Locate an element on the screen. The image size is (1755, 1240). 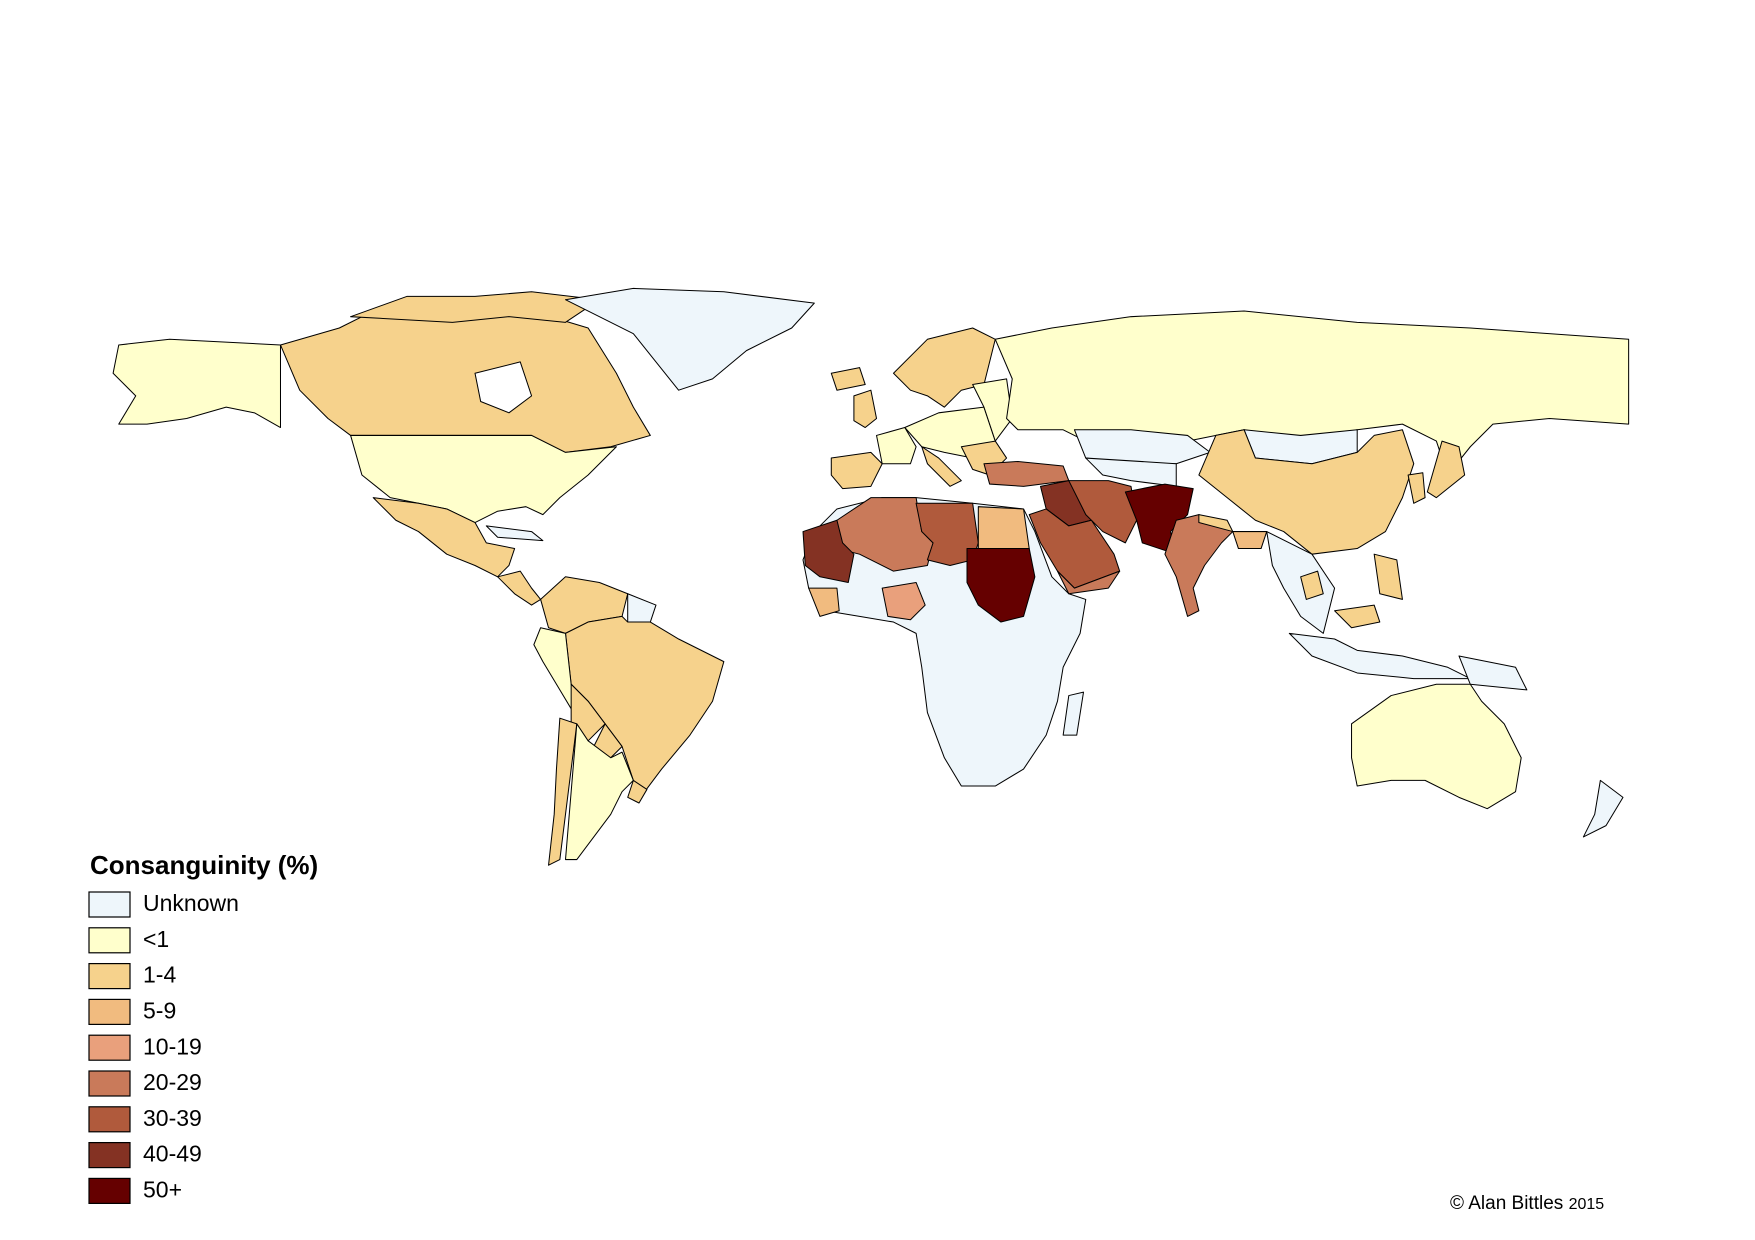
usa is located at coordinates (483, 479).